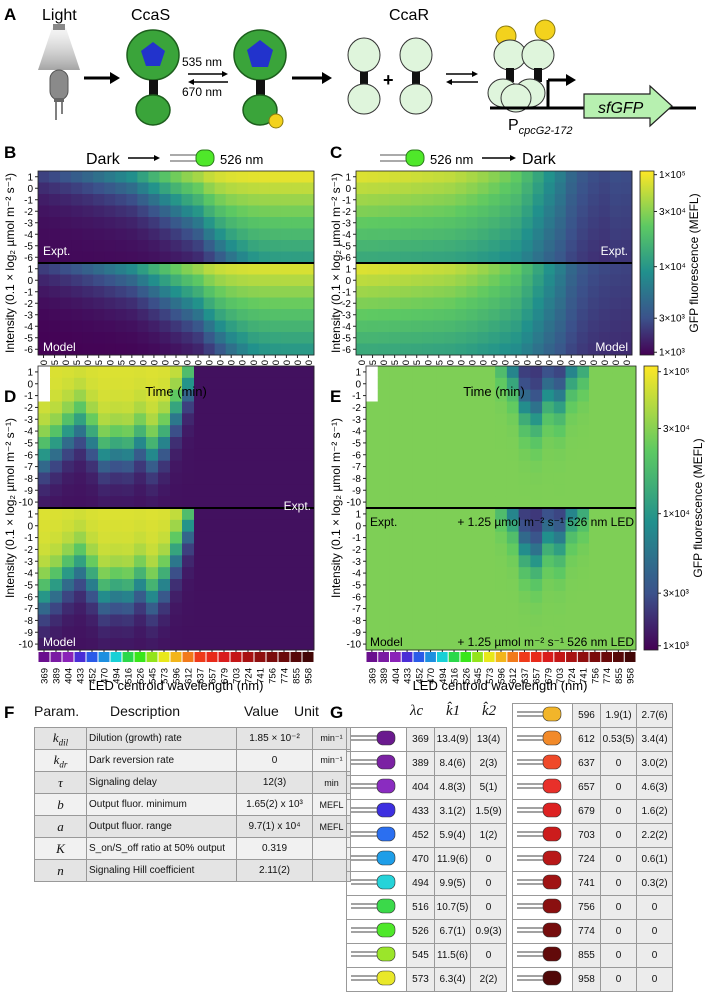  Describe the element at coordinates (161, 738) in the screenshot. I see `param-description: Dilution (growth) rate` at that location.